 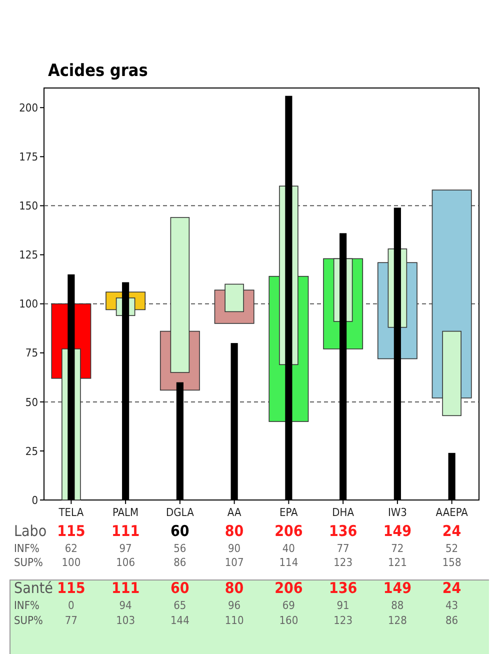 I want to click on data-label: 136, so click(x=343, y=531).